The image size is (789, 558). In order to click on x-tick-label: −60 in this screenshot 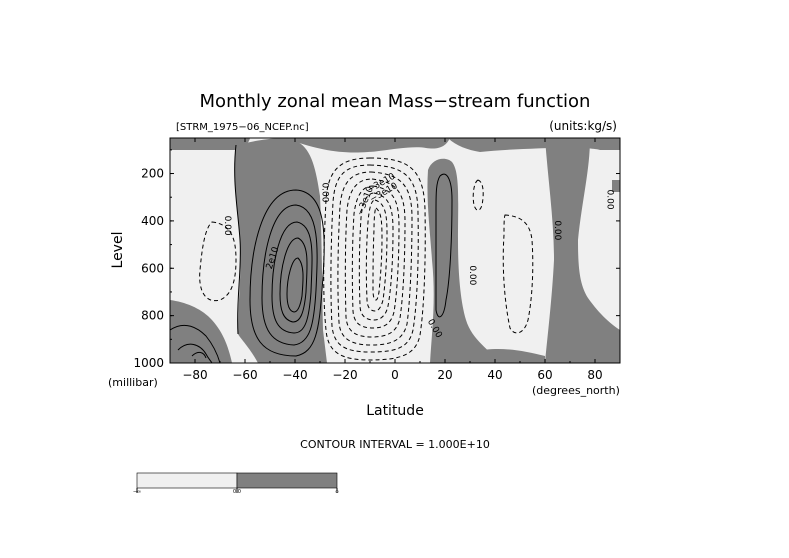, I will do `click(244, 375)`.